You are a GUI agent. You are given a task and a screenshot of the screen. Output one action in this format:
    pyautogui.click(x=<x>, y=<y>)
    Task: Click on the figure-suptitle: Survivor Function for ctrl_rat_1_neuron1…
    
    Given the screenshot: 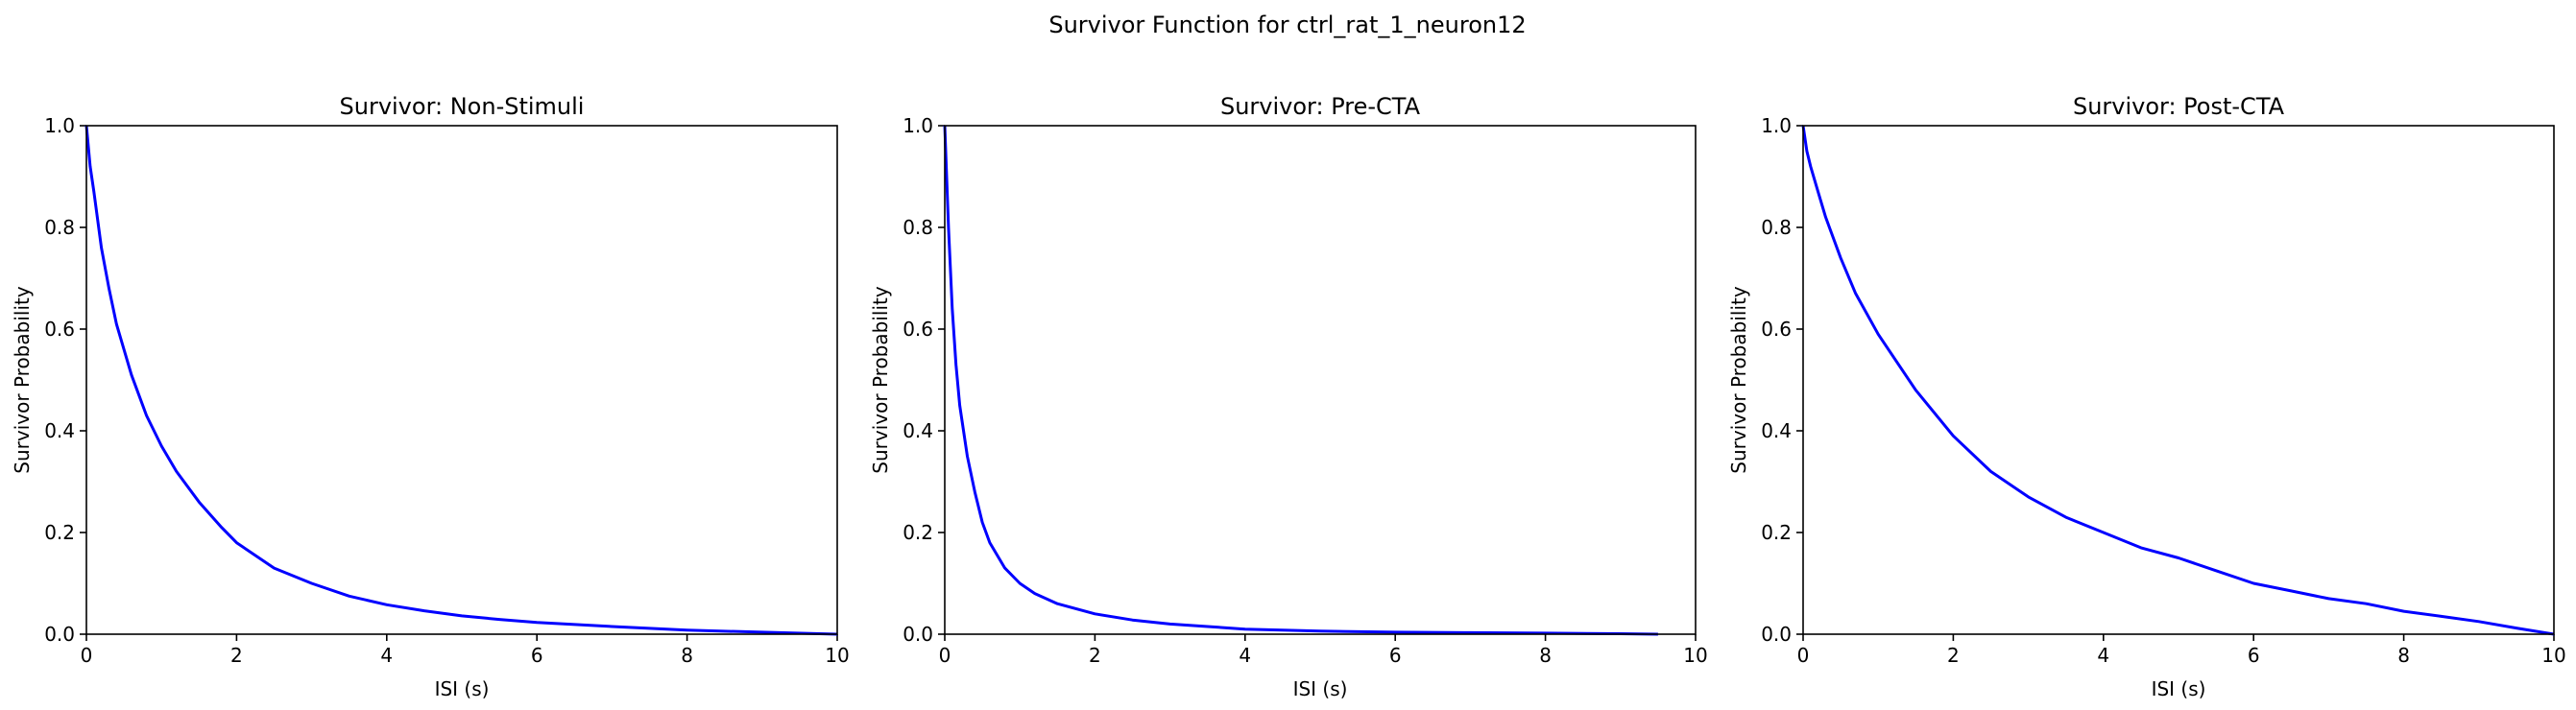 What is the action you would take?
    pyautogui.click(x=1287, y=25)
    